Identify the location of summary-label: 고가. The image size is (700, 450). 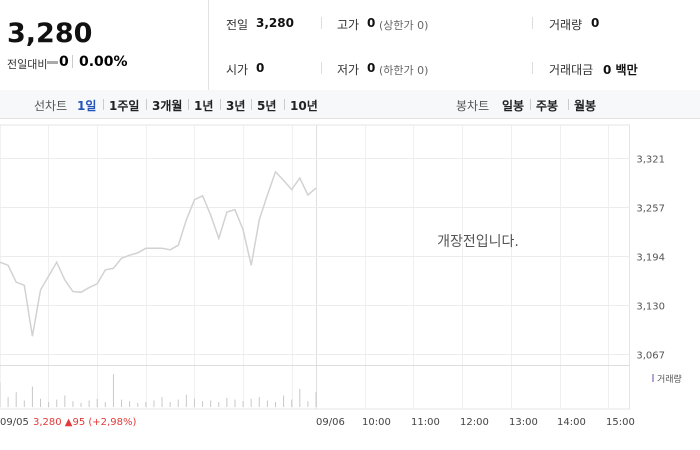
(348, 25).